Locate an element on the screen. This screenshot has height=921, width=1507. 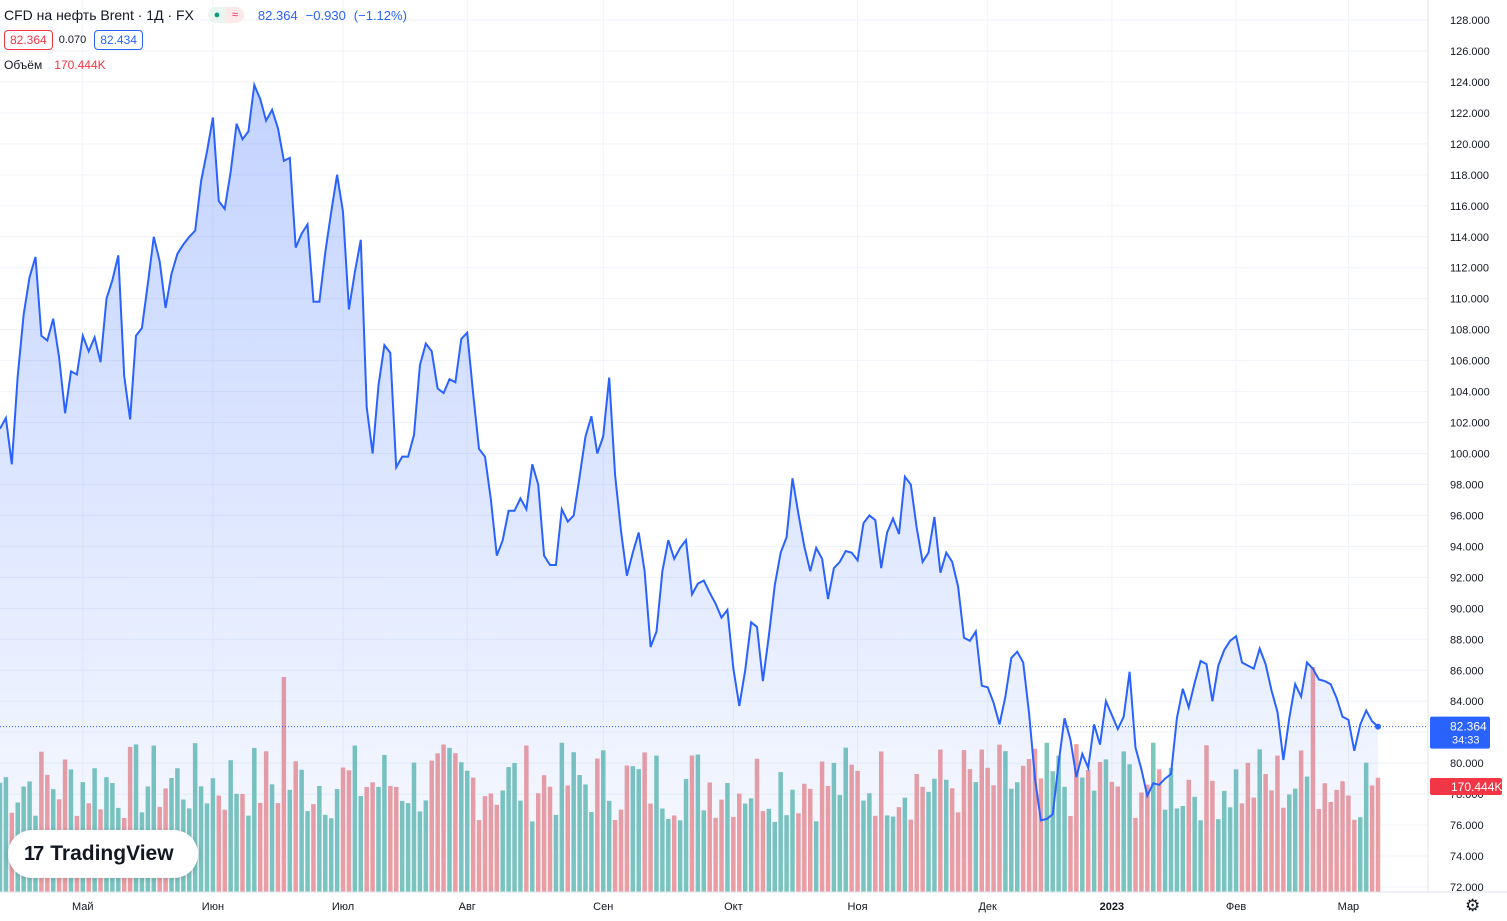
price-tick-label: 100.000 is located at coordinates (1470, 455).